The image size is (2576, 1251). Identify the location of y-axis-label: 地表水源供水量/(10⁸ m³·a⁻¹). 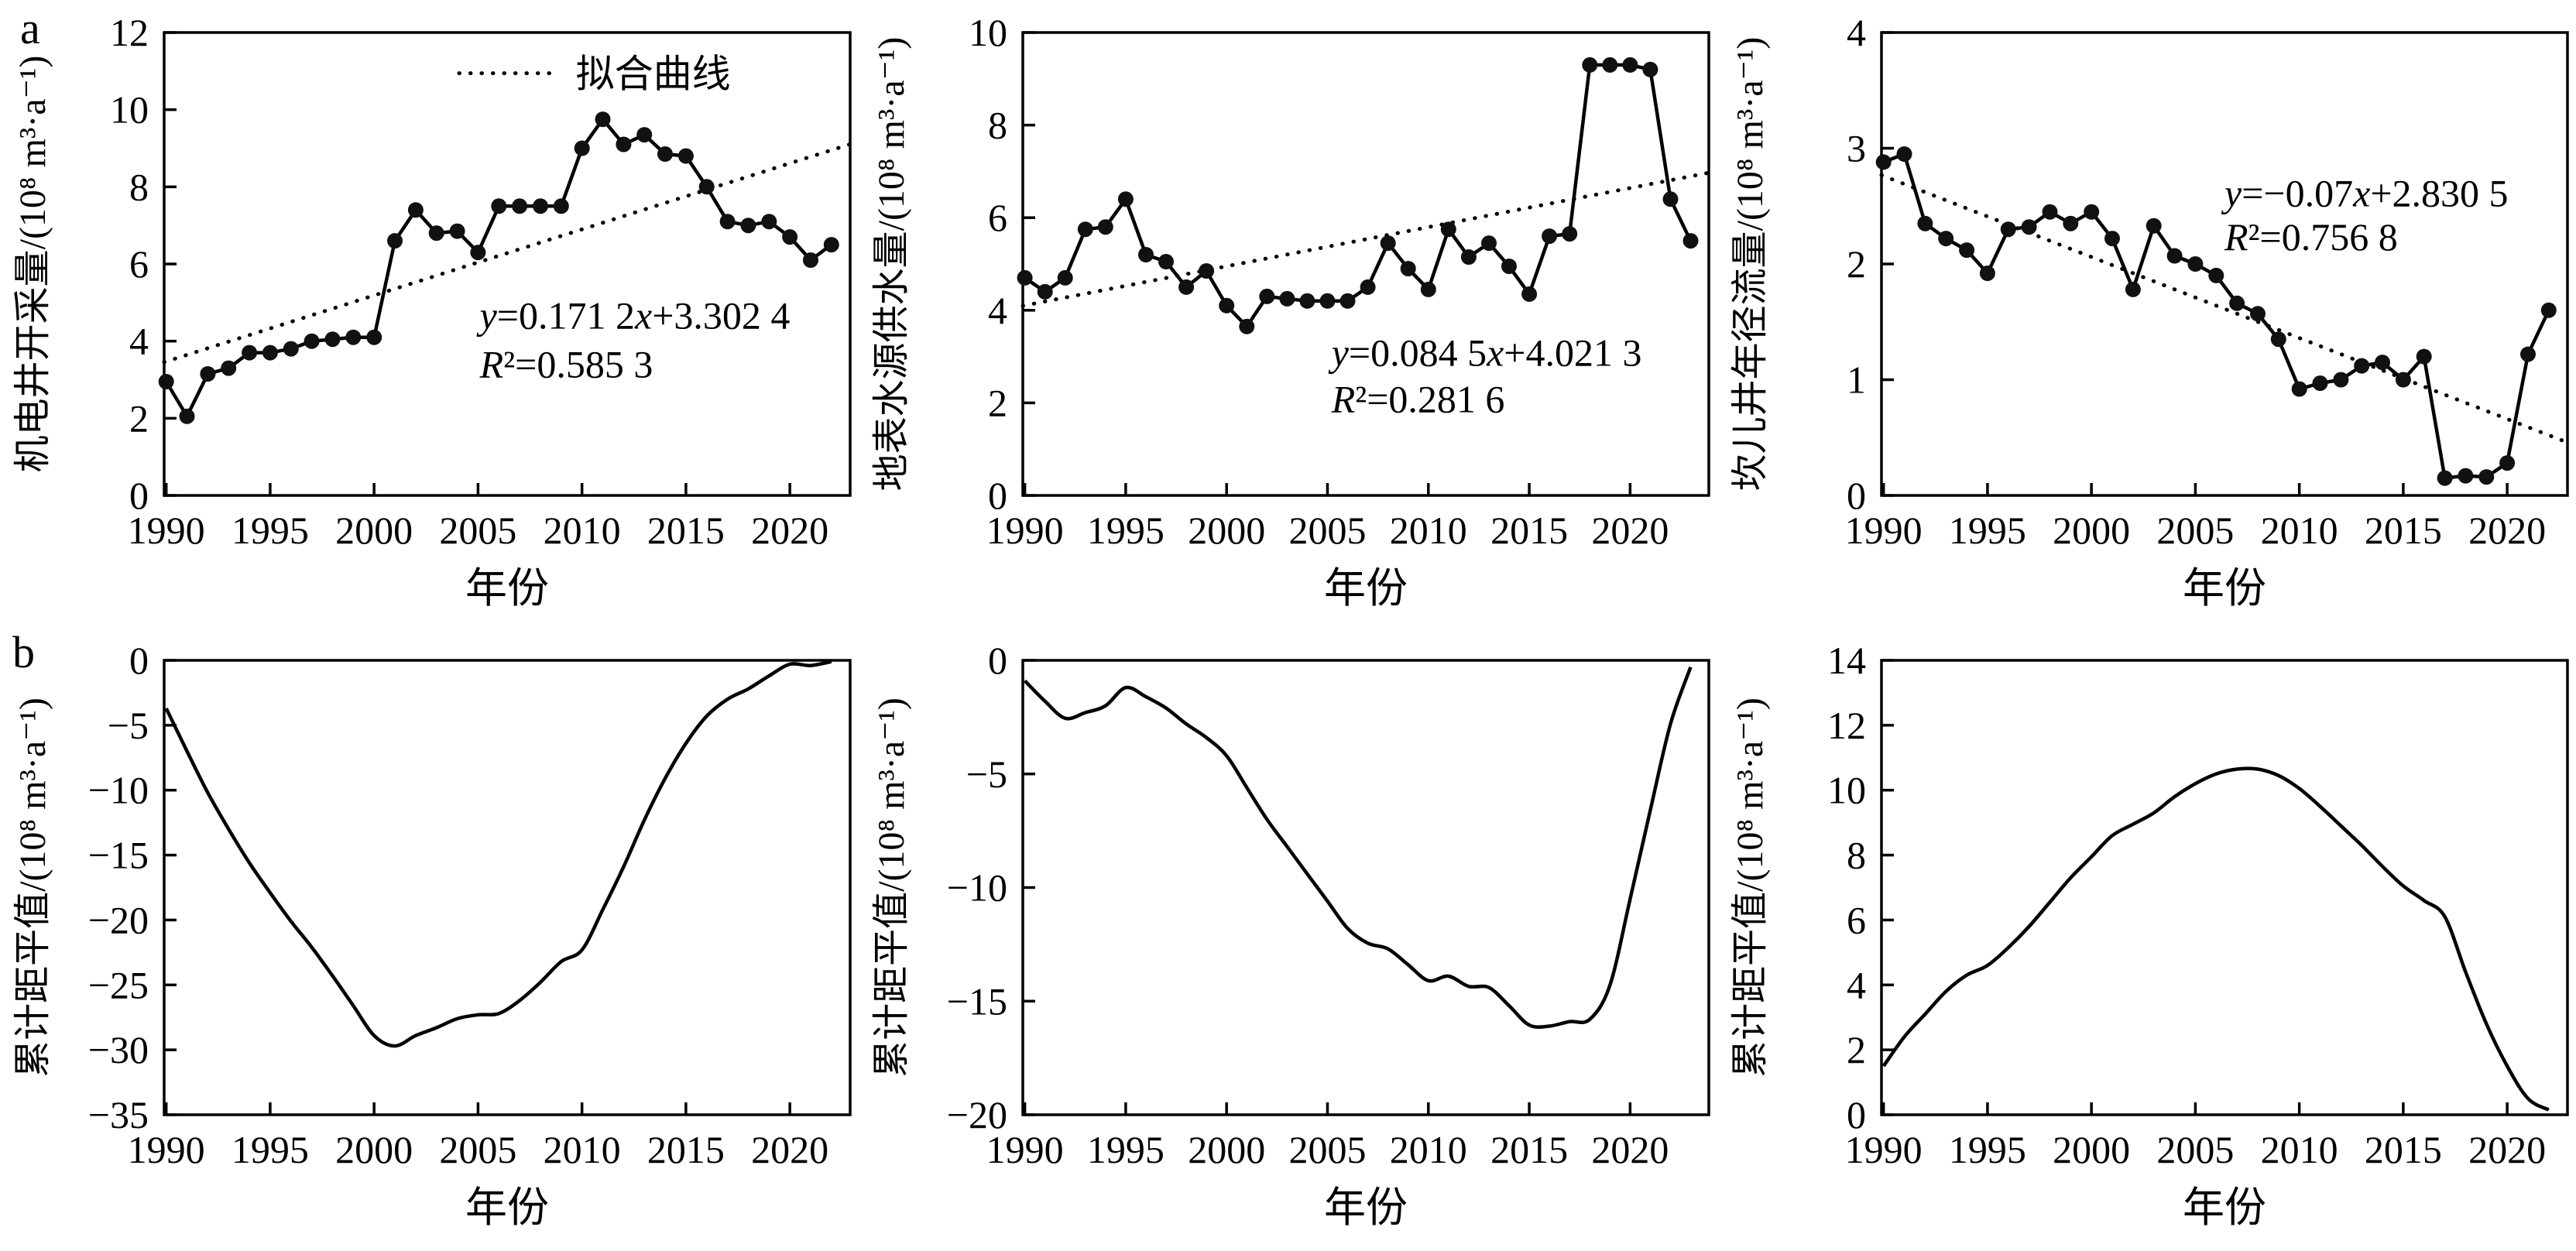
(891, 264).